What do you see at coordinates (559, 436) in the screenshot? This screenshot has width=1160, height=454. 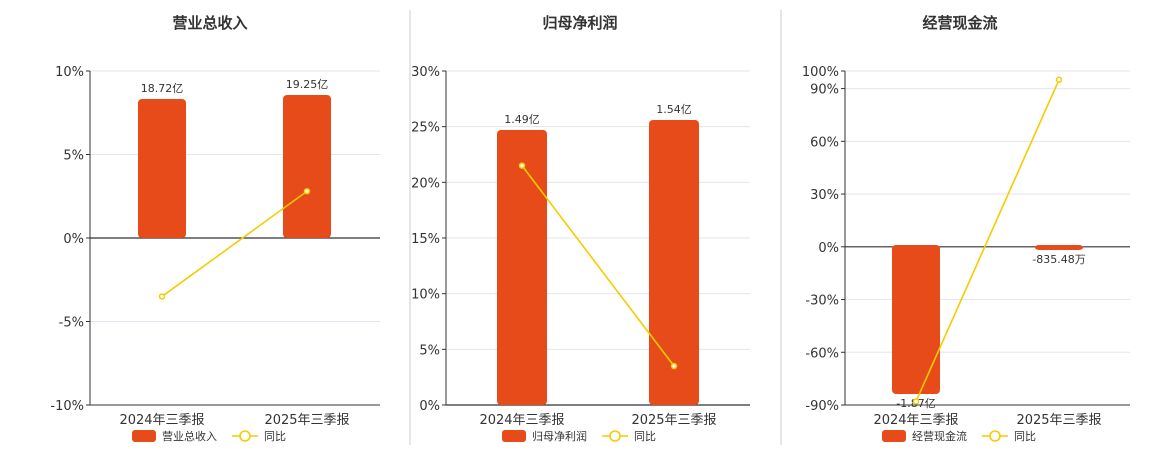 I see `legend-bar-label: 归母净利润` at bounding box center [559, 436].